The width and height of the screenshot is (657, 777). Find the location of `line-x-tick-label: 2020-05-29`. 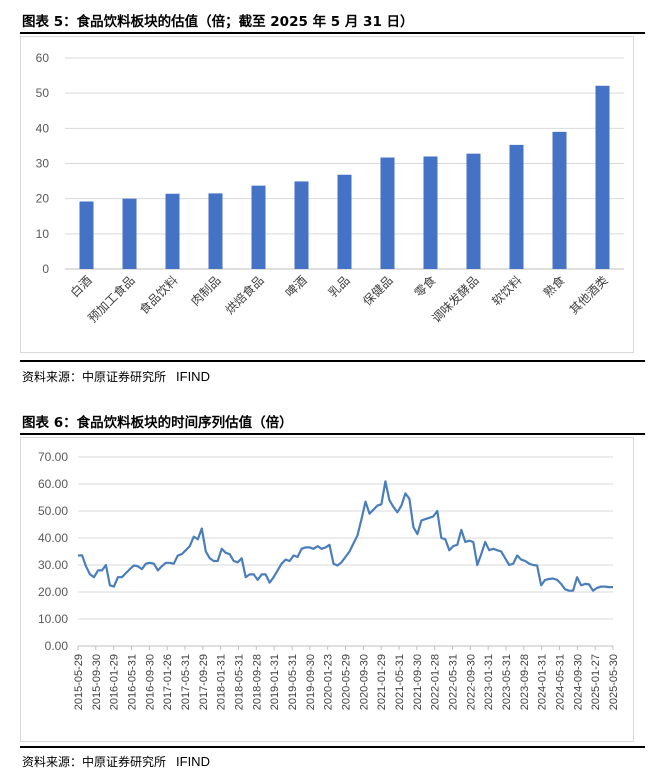

line-x-tick-label: 2020-05-29 is located at coordinates (347, 682).